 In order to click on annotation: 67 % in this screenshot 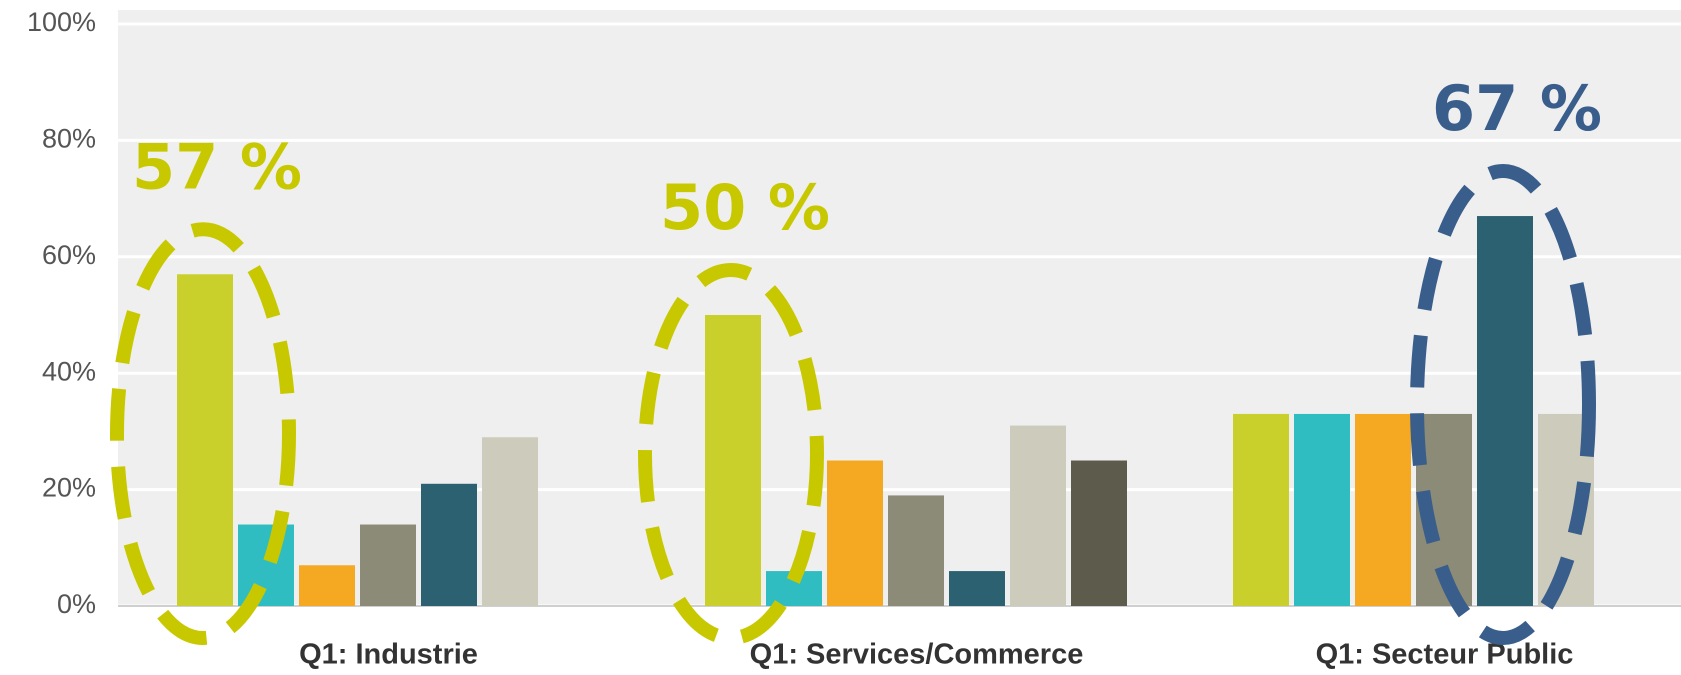, I will do `click(1517, 108)`.